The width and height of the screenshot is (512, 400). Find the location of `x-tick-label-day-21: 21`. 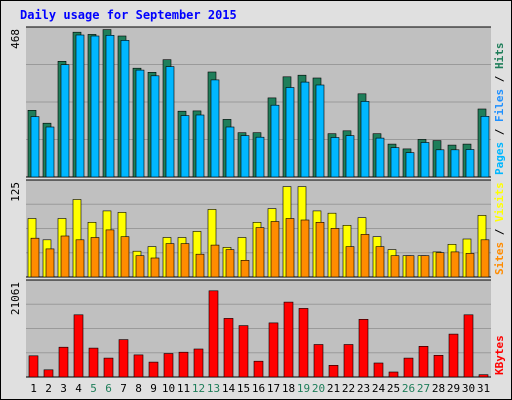

x-tick-label-day-21: 21 is located at coordinates (333, 388).